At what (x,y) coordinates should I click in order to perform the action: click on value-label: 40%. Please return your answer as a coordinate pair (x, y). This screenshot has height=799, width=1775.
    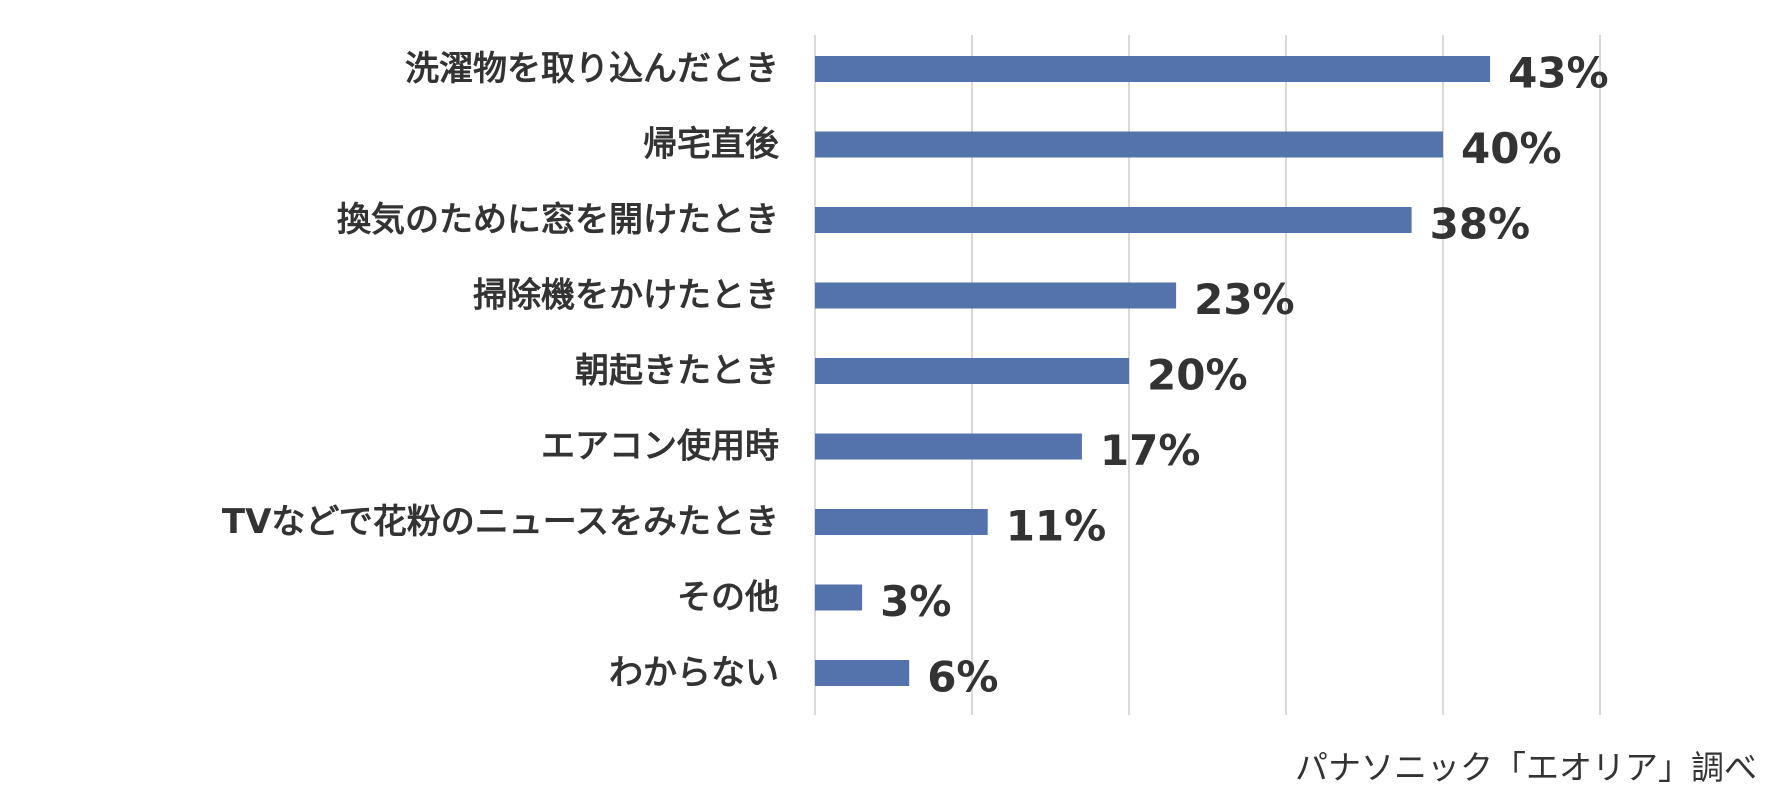
    Looking at the image, I should click on (1511, 148).